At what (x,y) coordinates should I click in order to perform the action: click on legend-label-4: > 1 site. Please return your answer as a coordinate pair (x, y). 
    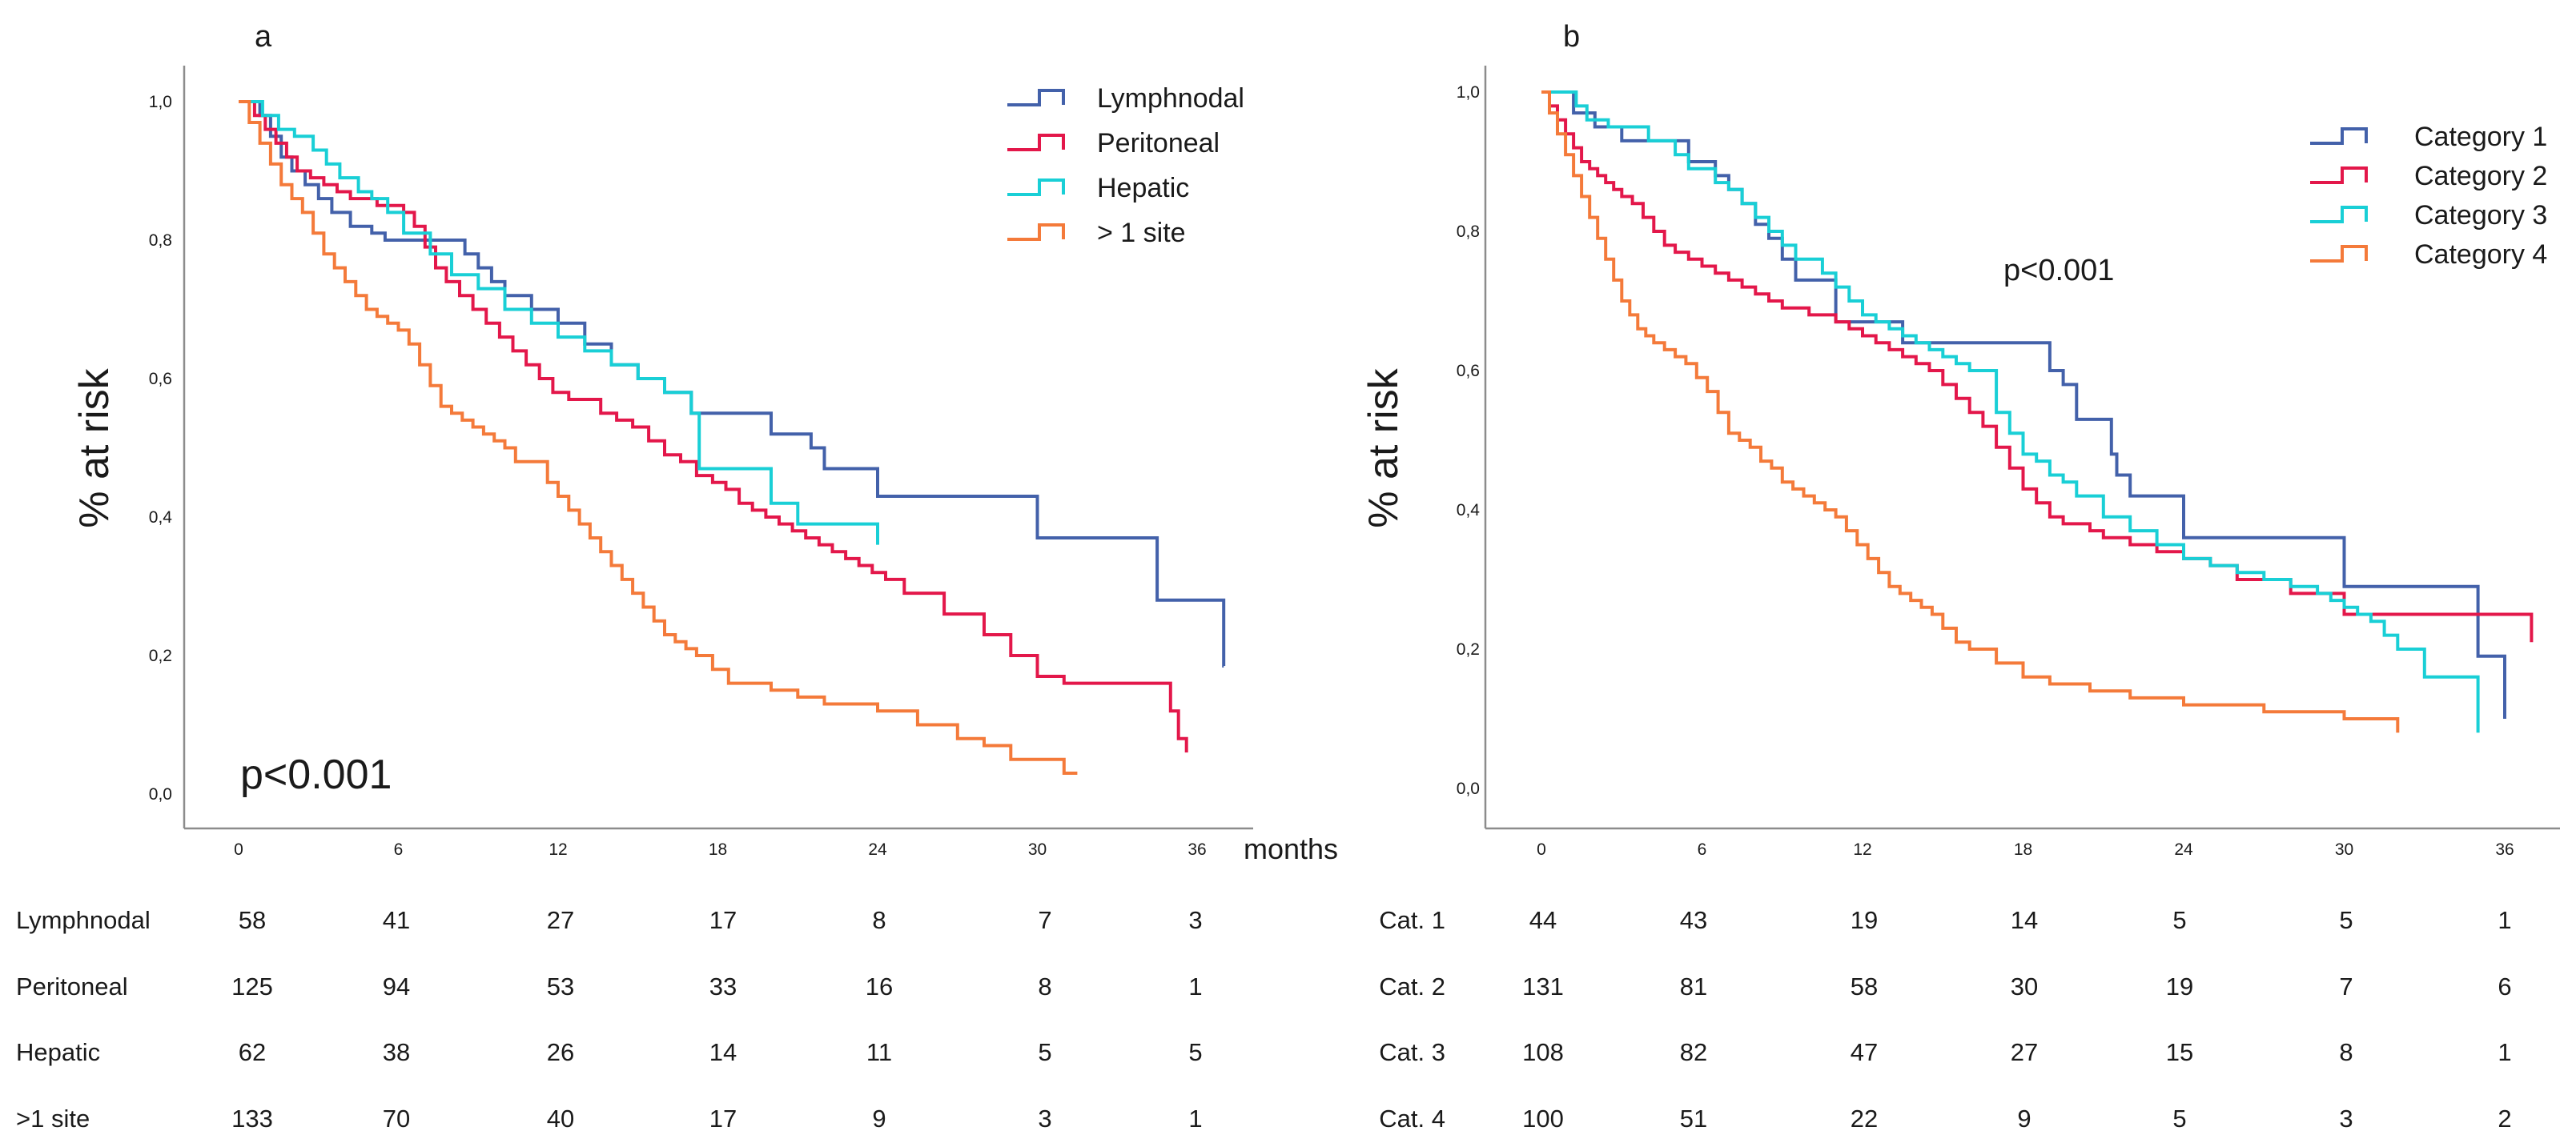
    Looking at the image, I should click on (1141, 233).